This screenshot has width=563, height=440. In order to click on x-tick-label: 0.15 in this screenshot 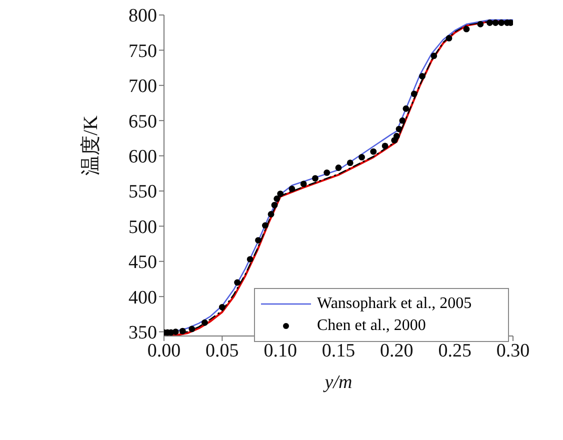, I will do `click(339, 351)`.